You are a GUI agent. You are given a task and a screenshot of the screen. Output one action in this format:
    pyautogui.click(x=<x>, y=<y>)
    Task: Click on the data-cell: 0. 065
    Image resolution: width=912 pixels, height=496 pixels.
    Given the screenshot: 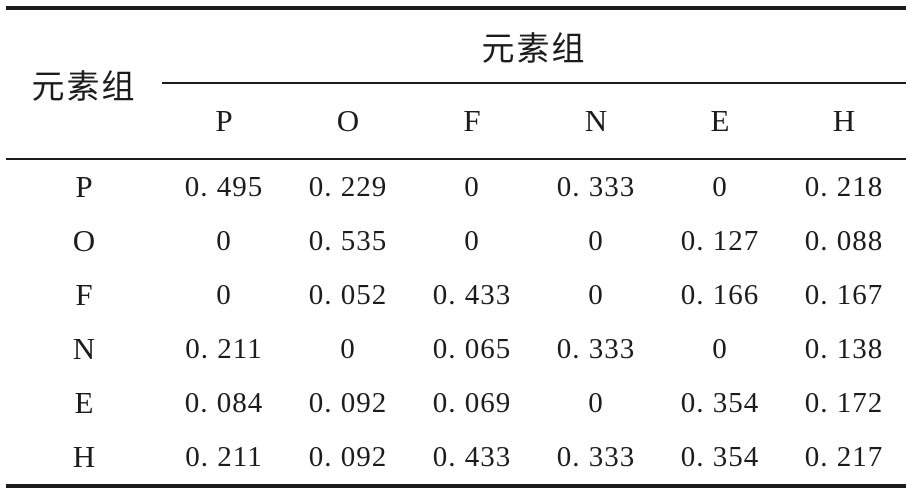 What is the action you would take?
    pyautogui.click(x=472, y=348)
    